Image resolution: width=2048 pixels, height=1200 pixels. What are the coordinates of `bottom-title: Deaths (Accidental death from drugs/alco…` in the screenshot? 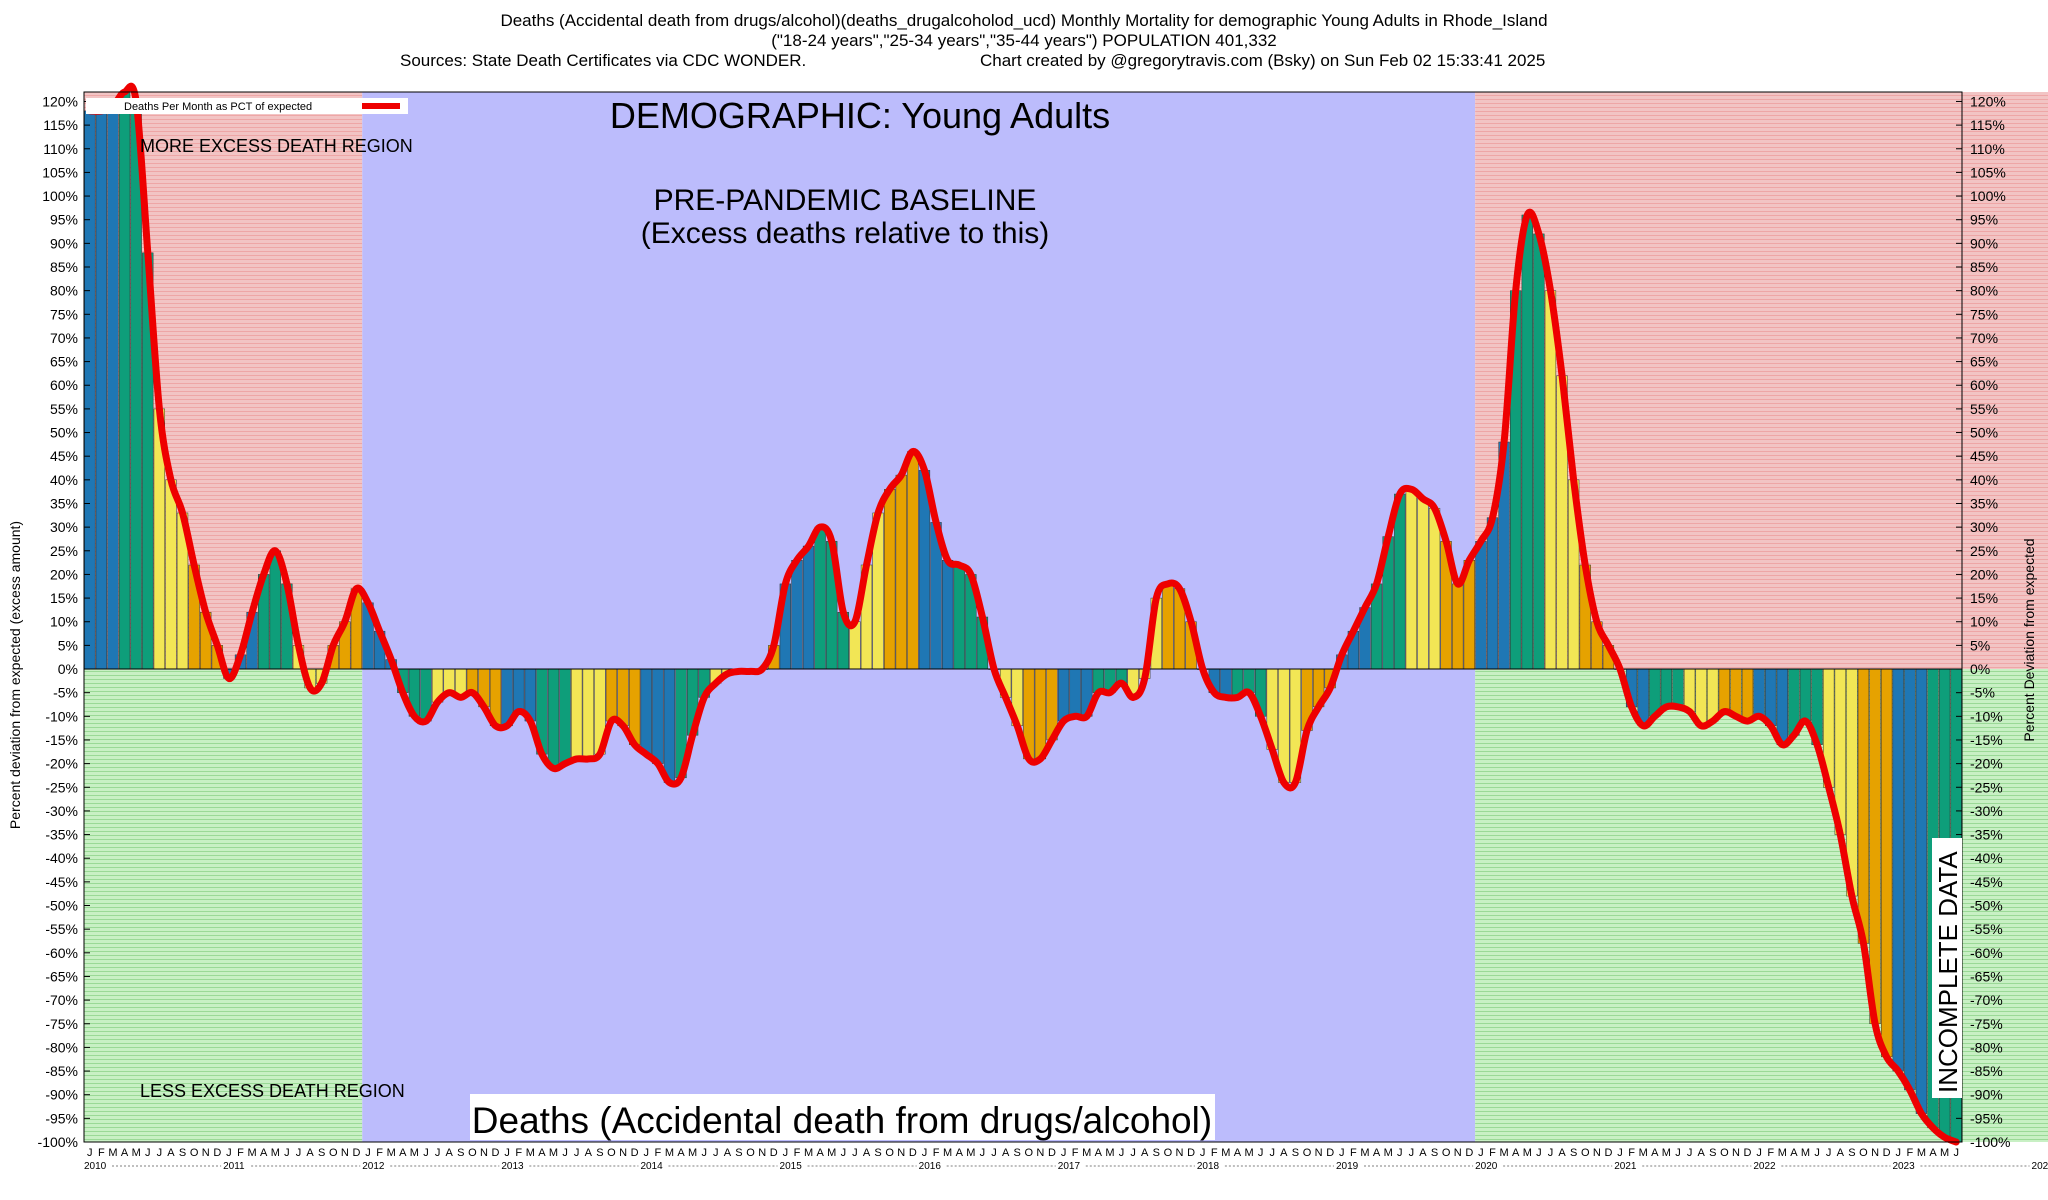 It's located at (842, 1120).